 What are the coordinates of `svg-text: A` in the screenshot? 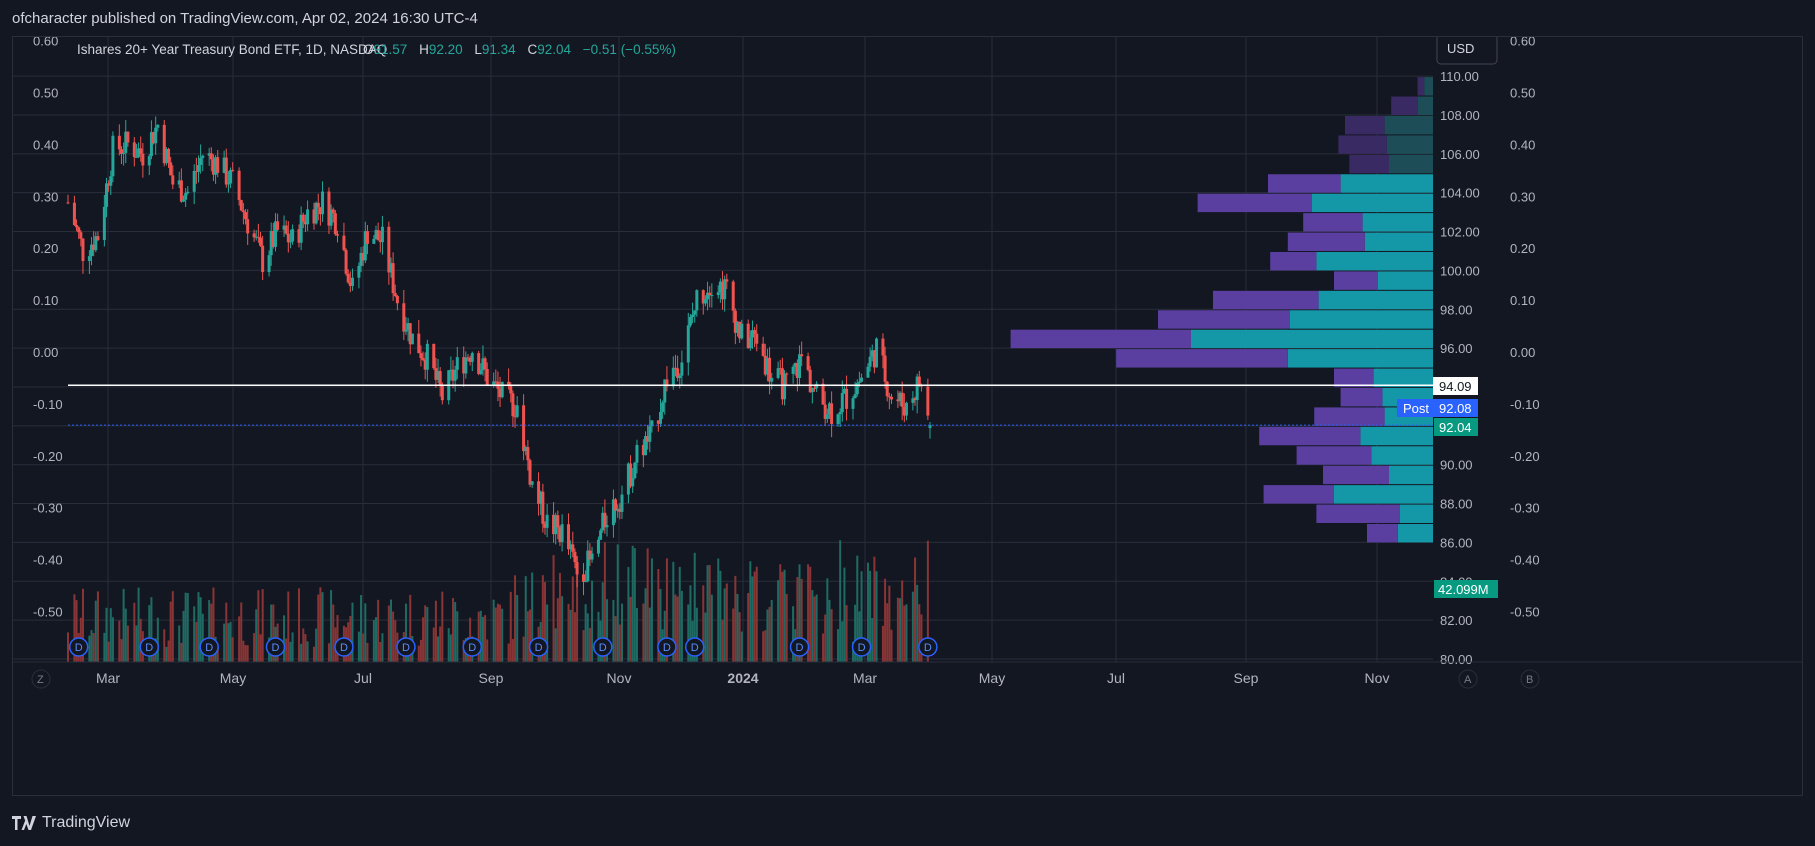 It's located at (1468, 680).